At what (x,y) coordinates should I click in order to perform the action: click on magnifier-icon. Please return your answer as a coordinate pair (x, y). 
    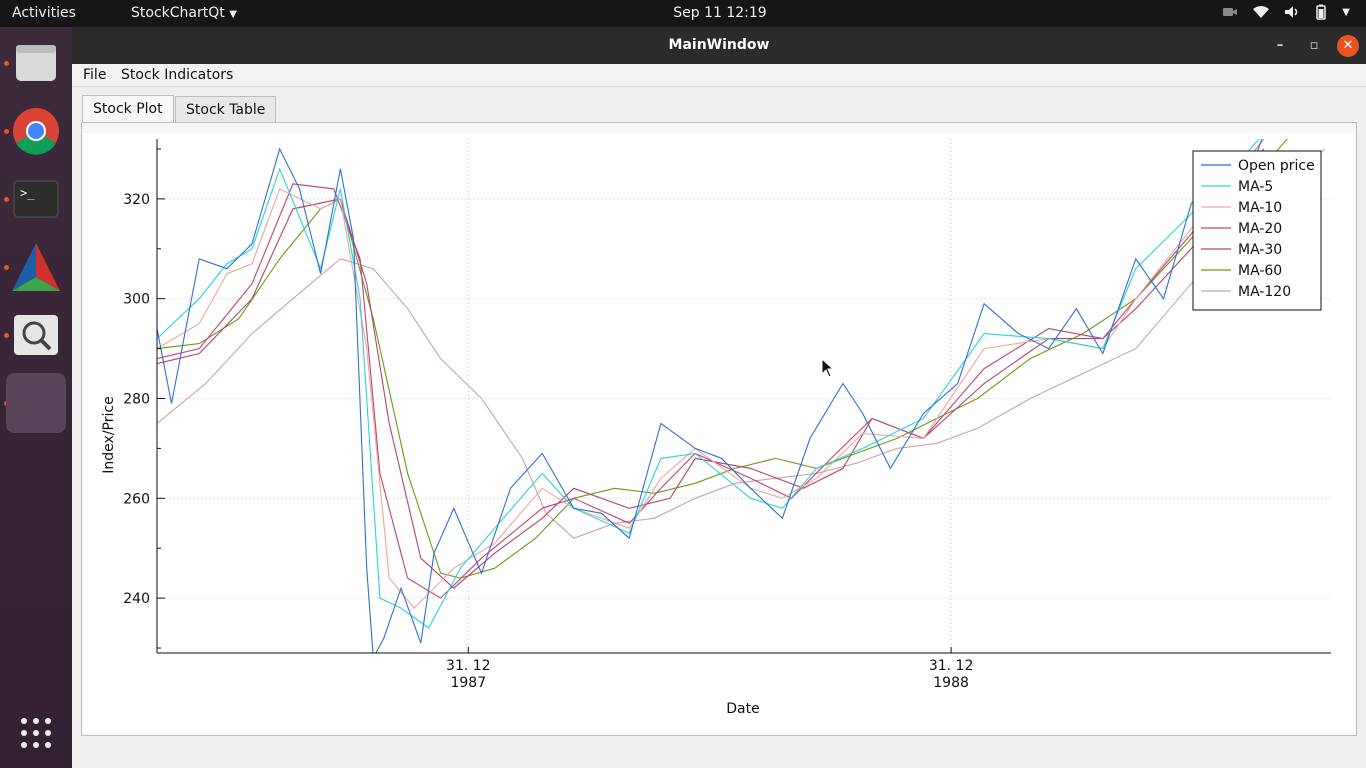
    Looking at the image, I should click on (36, 335).